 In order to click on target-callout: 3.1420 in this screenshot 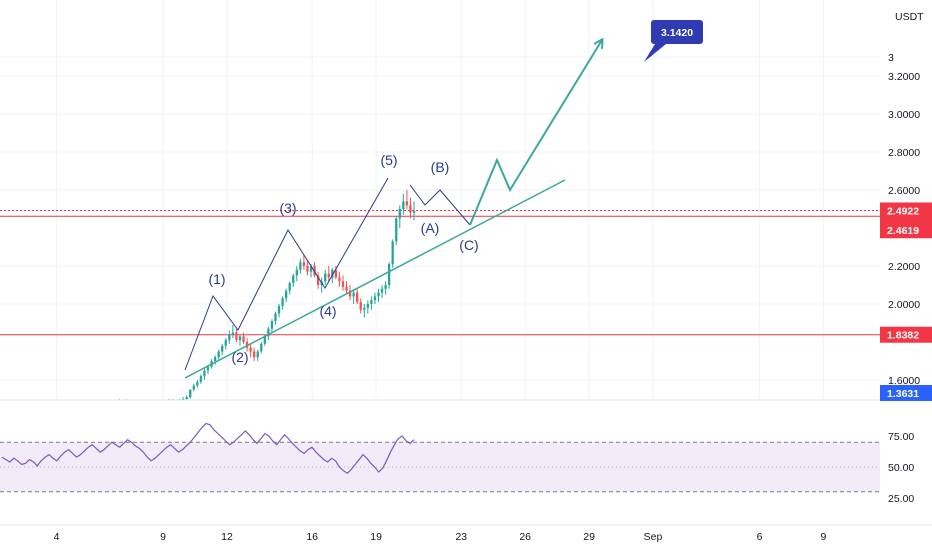, I will do `click(673, 41)`.